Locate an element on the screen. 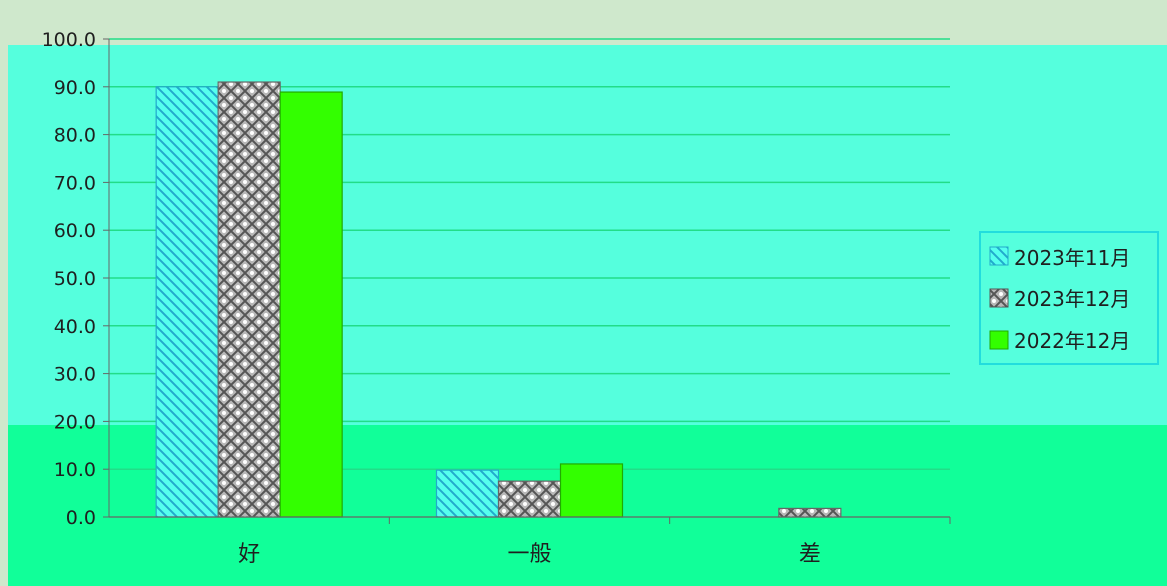 The height and width of the screenshot is (586, 1167). x-tick-label: 好 is located at coordinates (249, 554).